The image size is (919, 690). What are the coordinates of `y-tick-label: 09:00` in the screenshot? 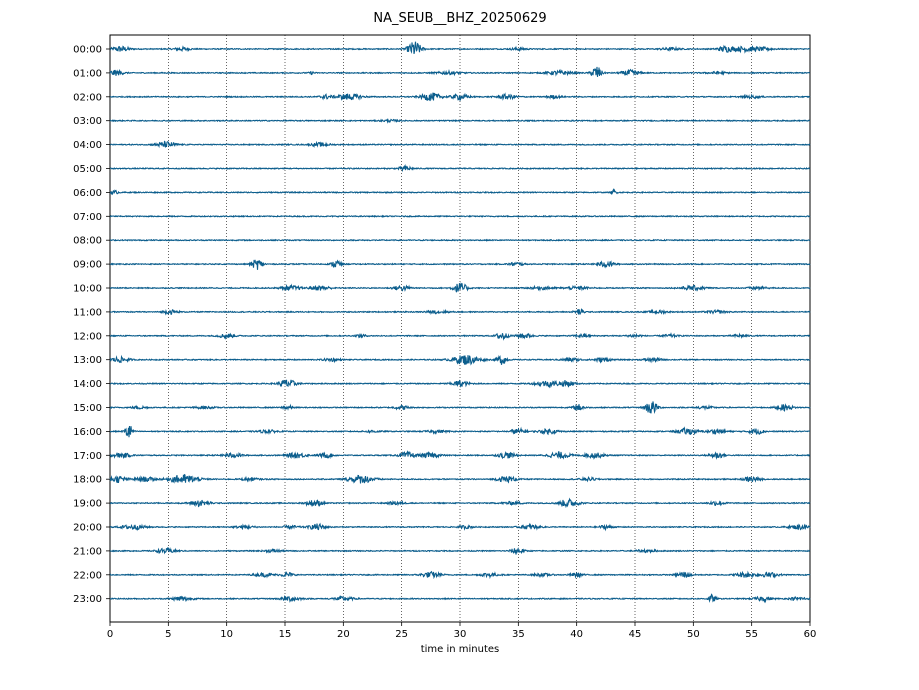 It's located at (87, 265).